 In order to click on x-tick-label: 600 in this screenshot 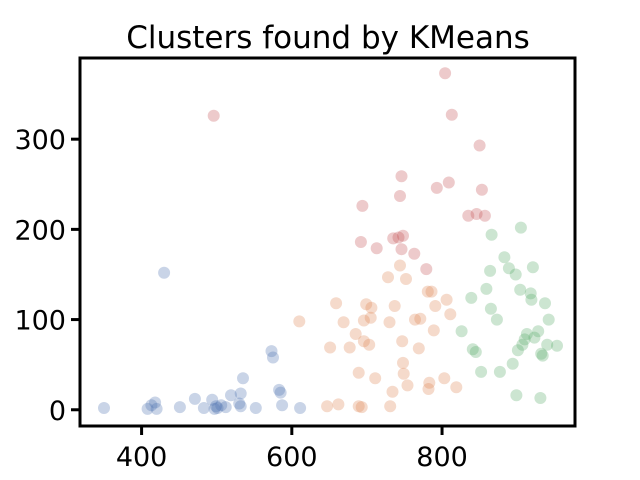, I will do `click(292, 457)`.